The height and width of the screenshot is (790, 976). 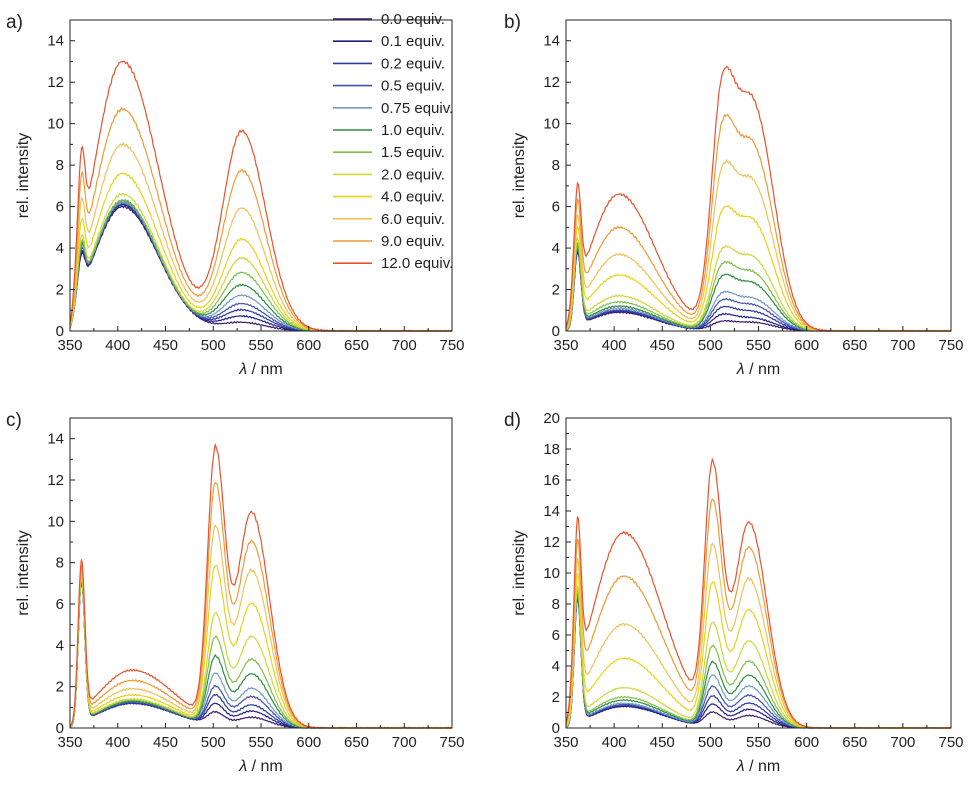 I want to click on panel-label: b), so click(x=512, y=22).